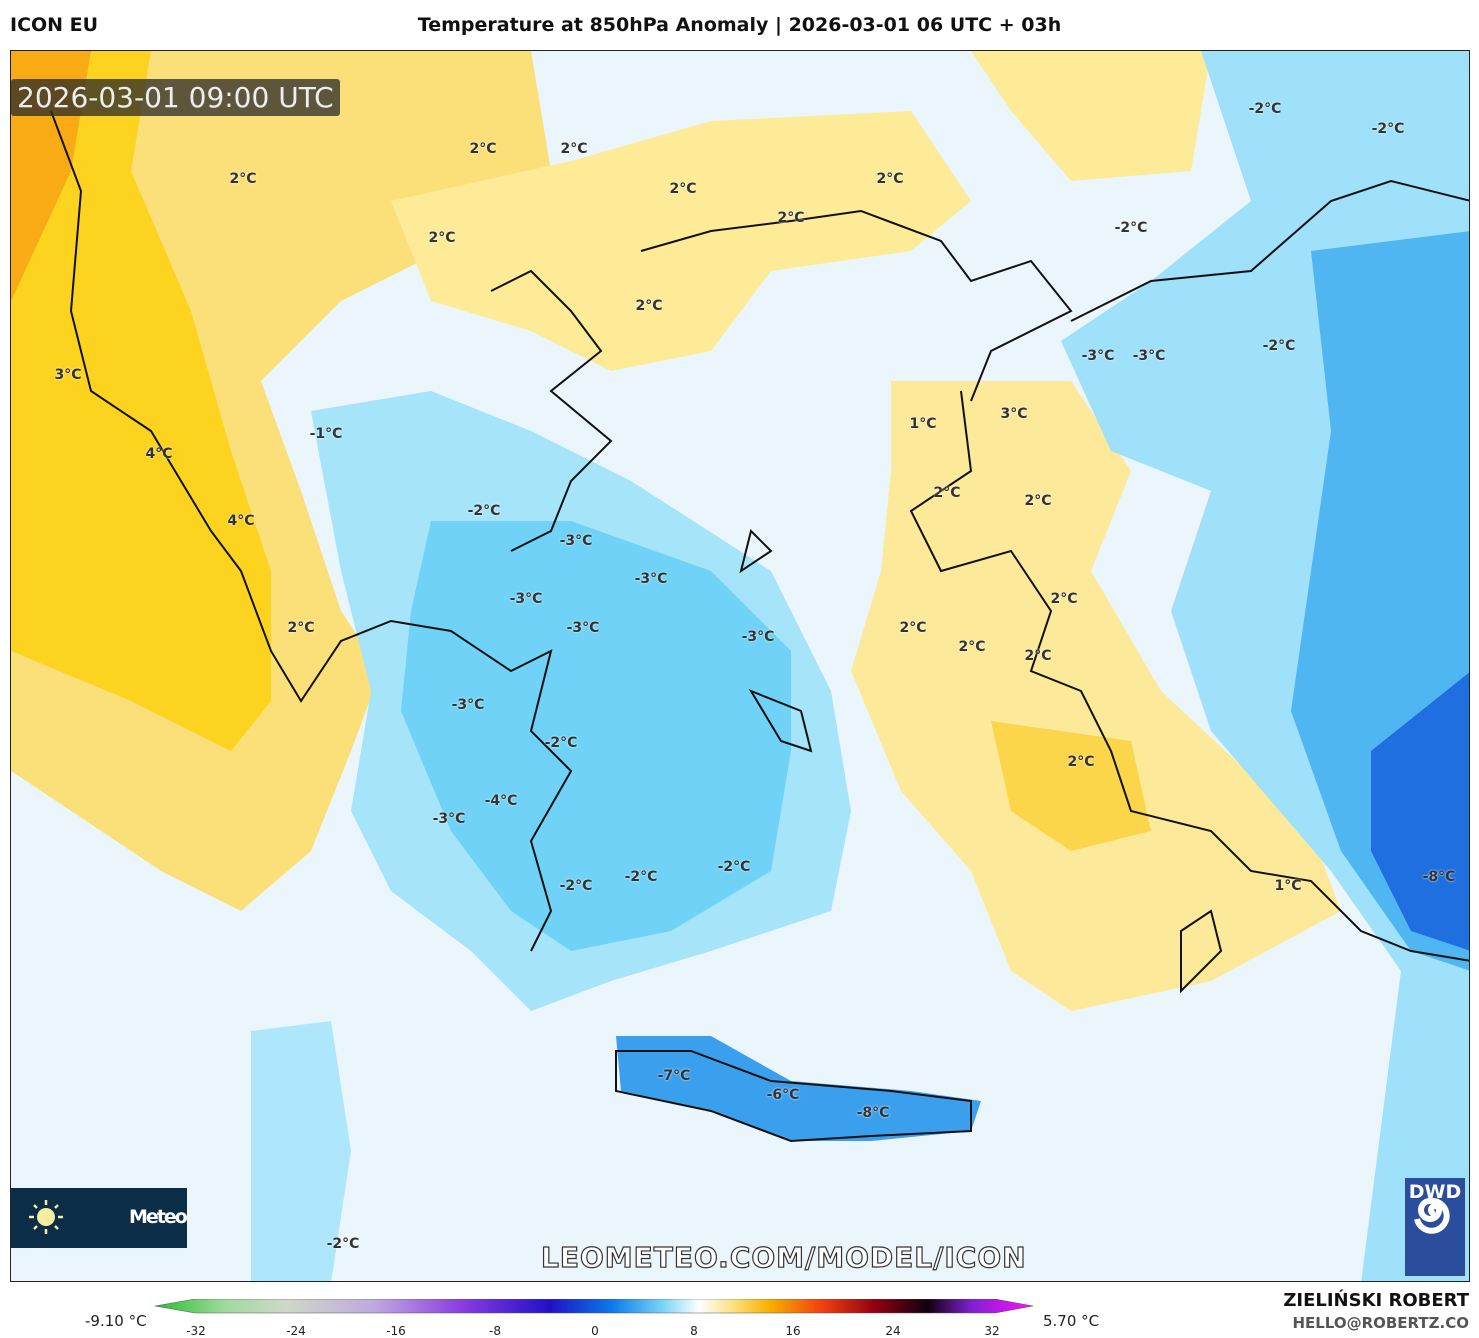 The image size is (1479, 1338). What do you see at coordinates (141, 401) in the screenshot?
I see `warm-core-west` at bounding box center [141, 401].